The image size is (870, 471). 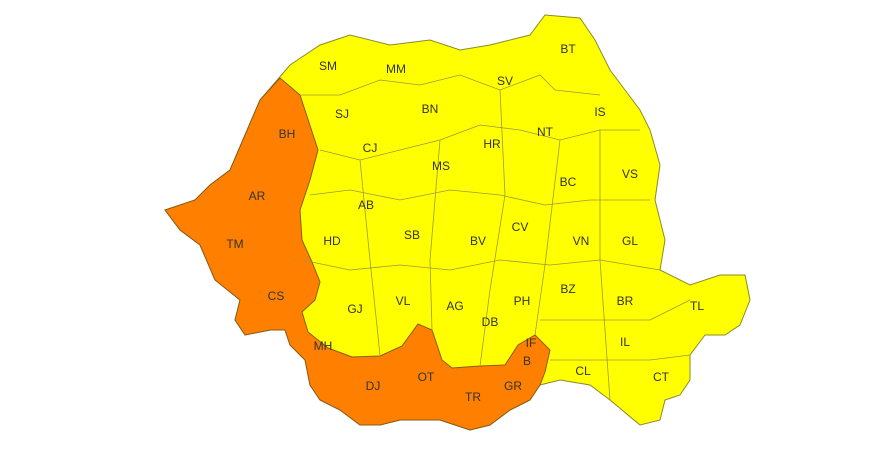 What do you see at coordinates (567, 289) in the screenshot?
I see `county-label-bz: BZ` at bounding box center [567, 289].